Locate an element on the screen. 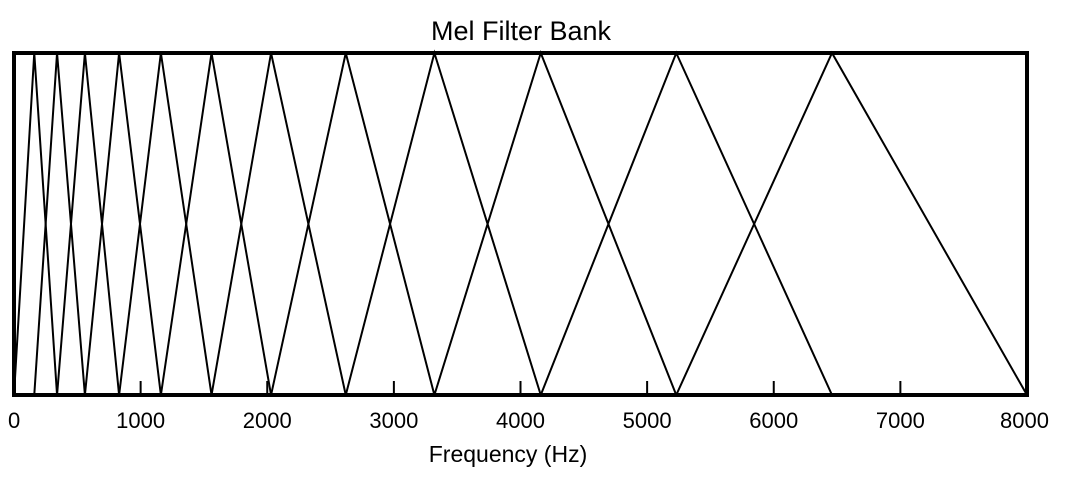 The image size is (1074, 477). x-tick-label: 1000 is located at coordinates (140, 420).